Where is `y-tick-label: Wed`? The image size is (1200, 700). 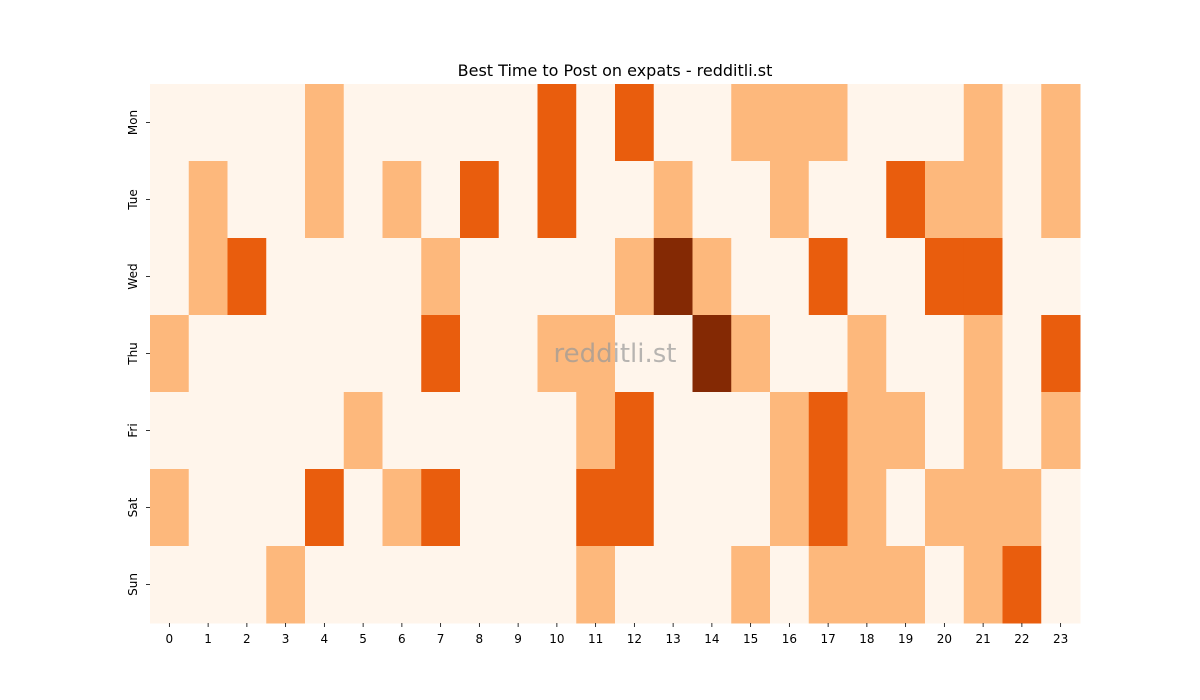 y-tick-label: Wed is located at coordinates (133, 276).